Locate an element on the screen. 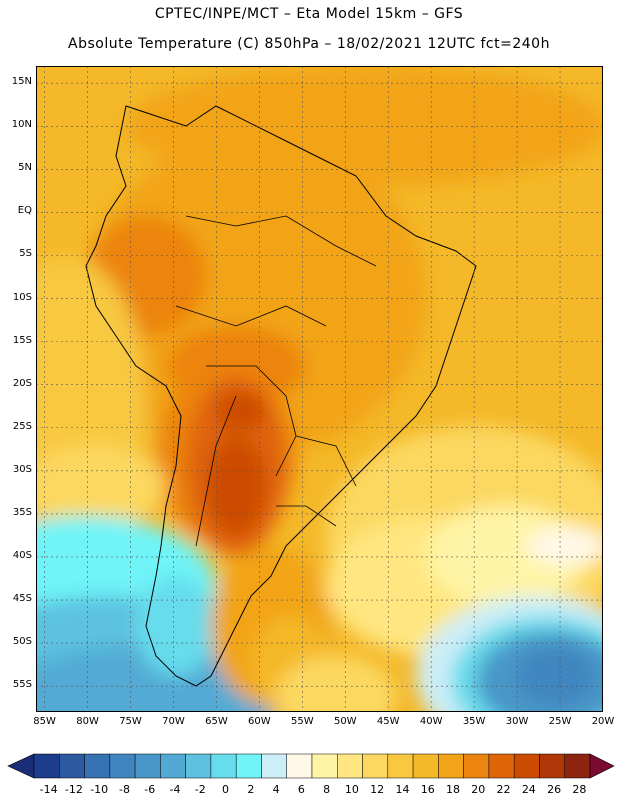 Image resolution: width=618 pixels, height=800 pixels. colorbar-label: -6 is located at coordinates (150, 789).